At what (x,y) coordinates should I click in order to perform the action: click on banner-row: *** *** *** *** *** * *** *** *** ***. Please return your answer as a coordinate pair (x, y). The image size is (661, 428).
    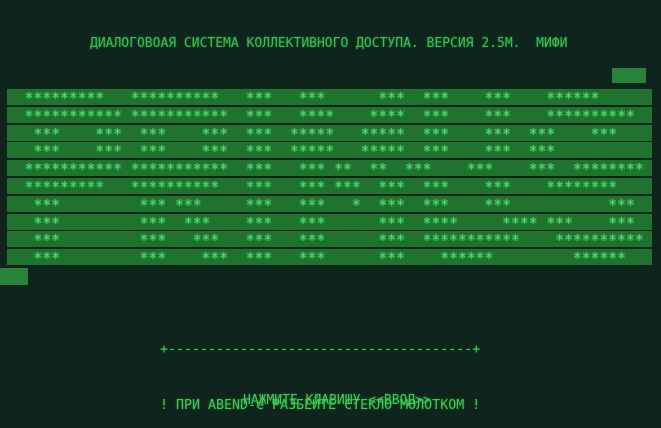
    Looking at the image, I should click on (329, 205).